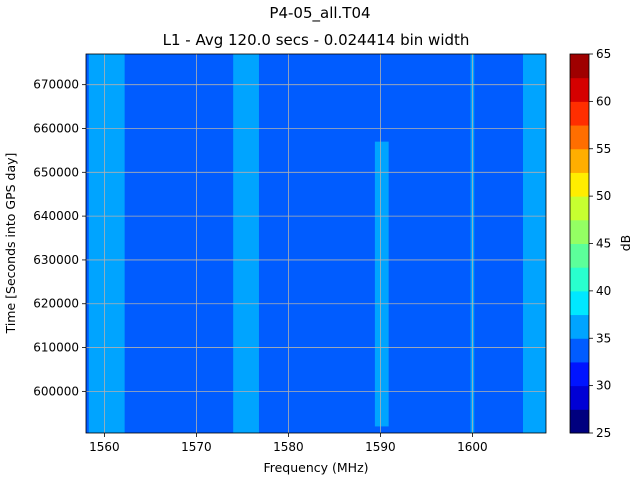 This screenshot has height=480, width=640. Describe the element at coordinates (625, 243) in the screenshot. I see `colorbar-label: dB` at that location.